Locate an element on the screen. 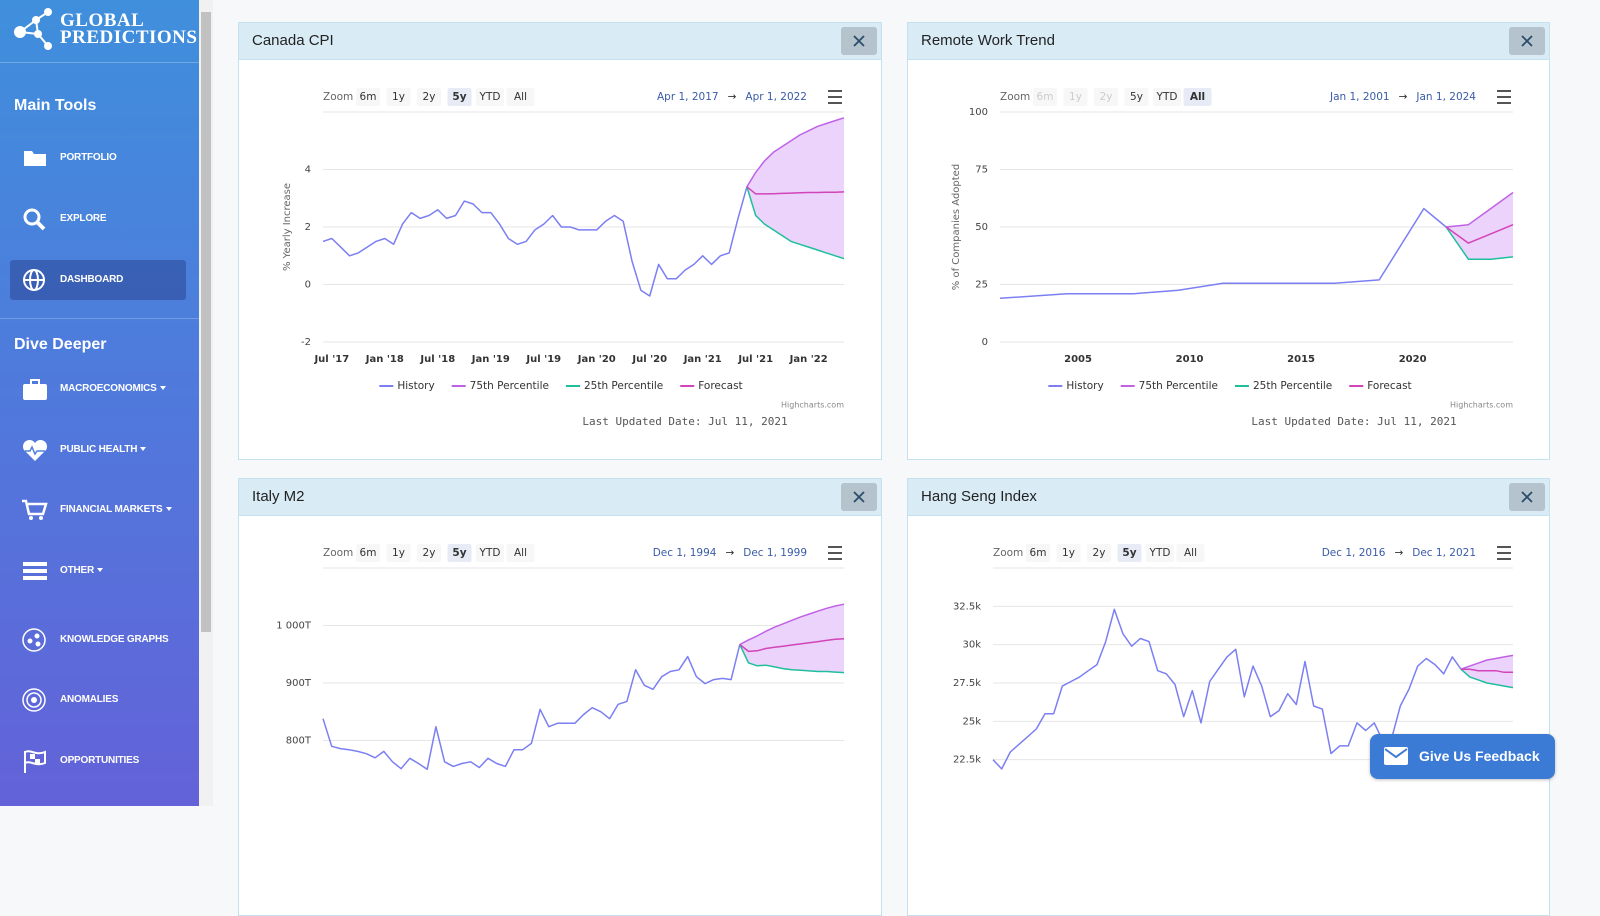 The width and height of the screenshot is (1600, 916). nav-item: PUBLIC HEALTH is located at coordinates (98, 450).